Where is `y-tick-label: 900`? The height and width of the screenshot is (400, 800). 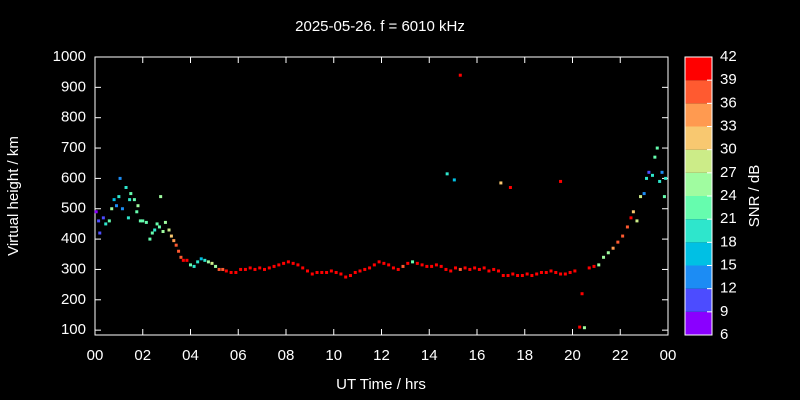
y-tick-label: 900 is located at coordinates (73, 86).